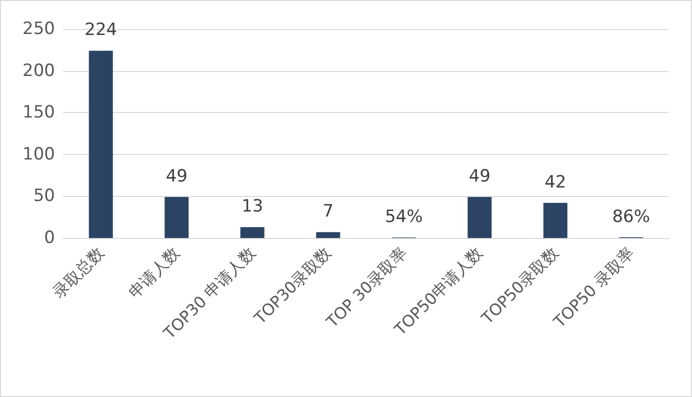 Image resolution: width=692 pixels, height=397 pixels. I want to click on data-label: 86%, so click(631, 216).